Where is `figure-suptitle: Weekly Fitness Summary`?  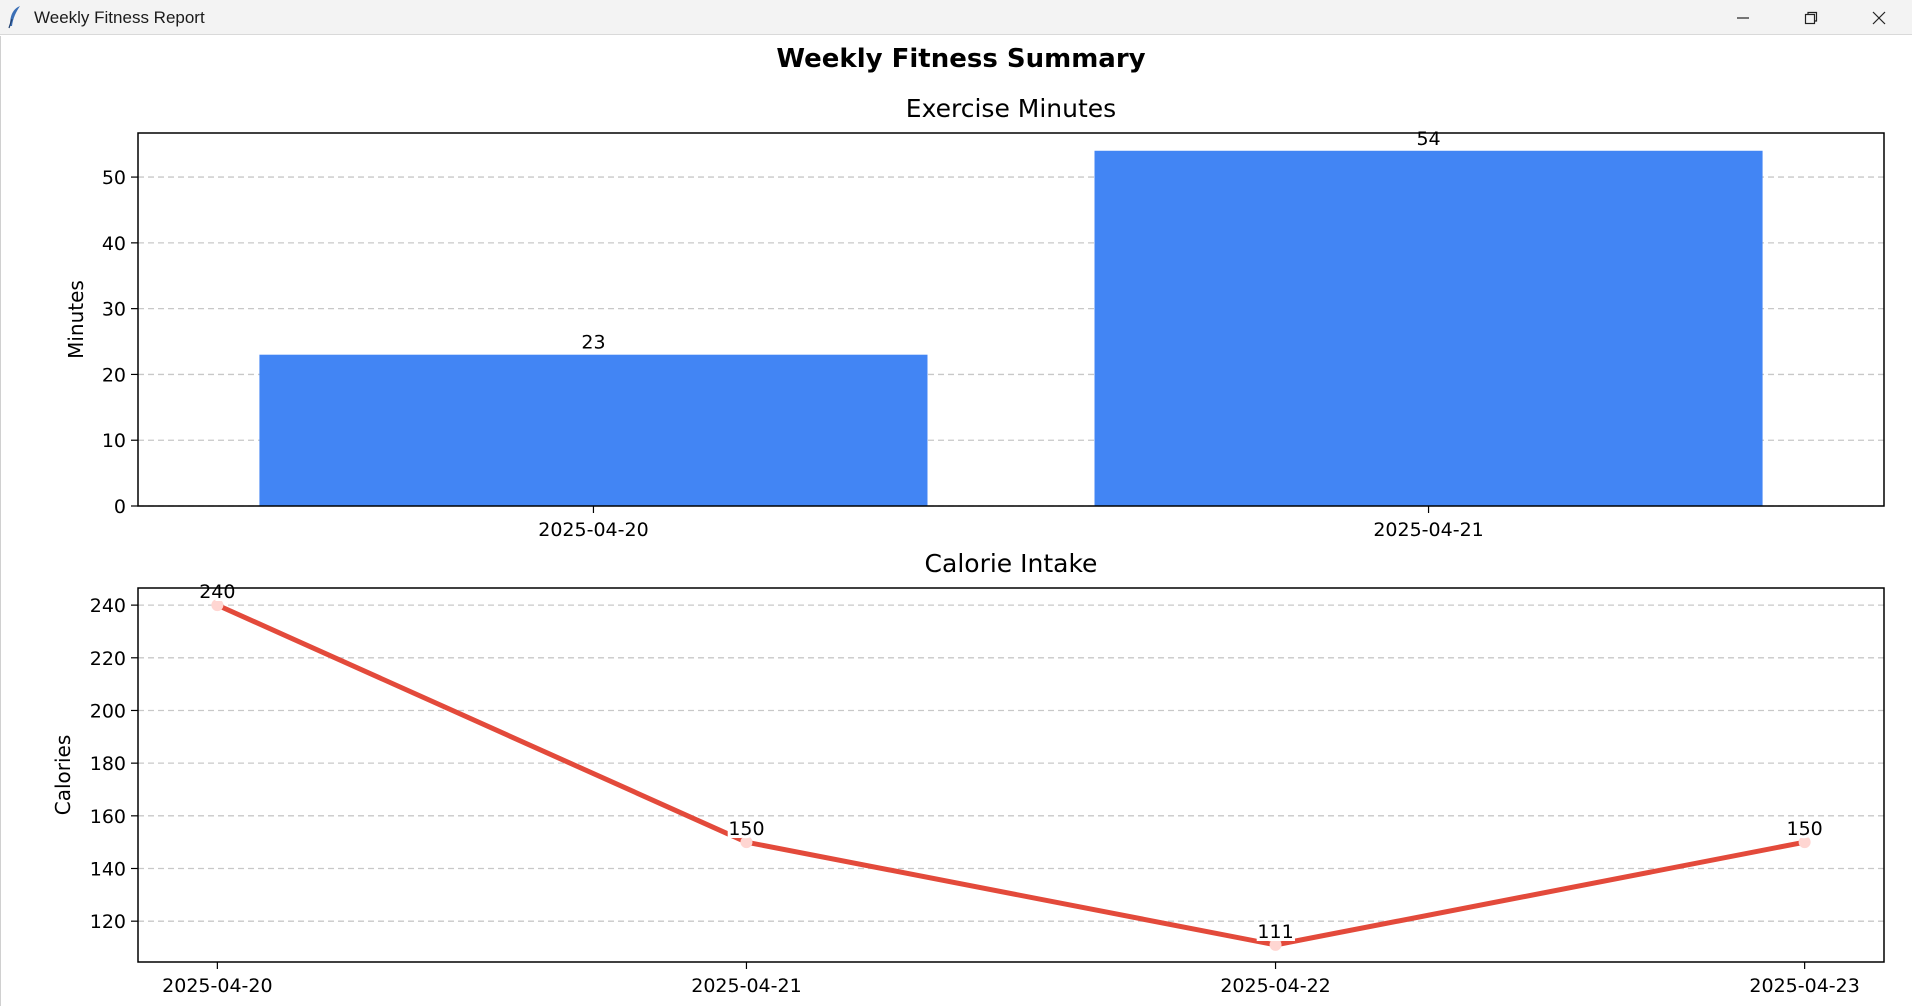
figure-suptitle: Weekly Fitness Summary is located at coordinates (960, 59).